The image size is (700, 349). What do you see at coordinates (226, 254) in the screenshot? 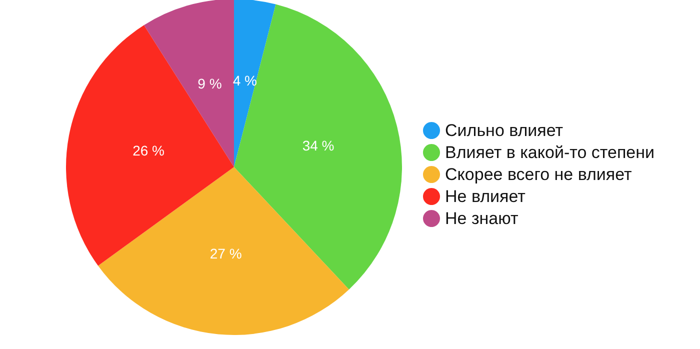
I see `data-label: 27 %` at bounding box center [226, 254].